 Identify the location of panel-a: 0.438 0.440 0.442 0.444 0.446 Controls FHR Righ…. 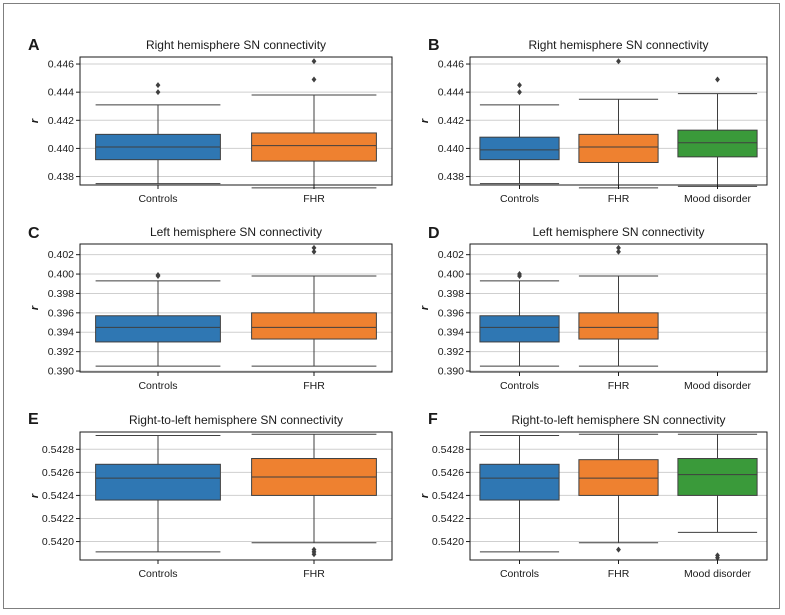
(210, 121).